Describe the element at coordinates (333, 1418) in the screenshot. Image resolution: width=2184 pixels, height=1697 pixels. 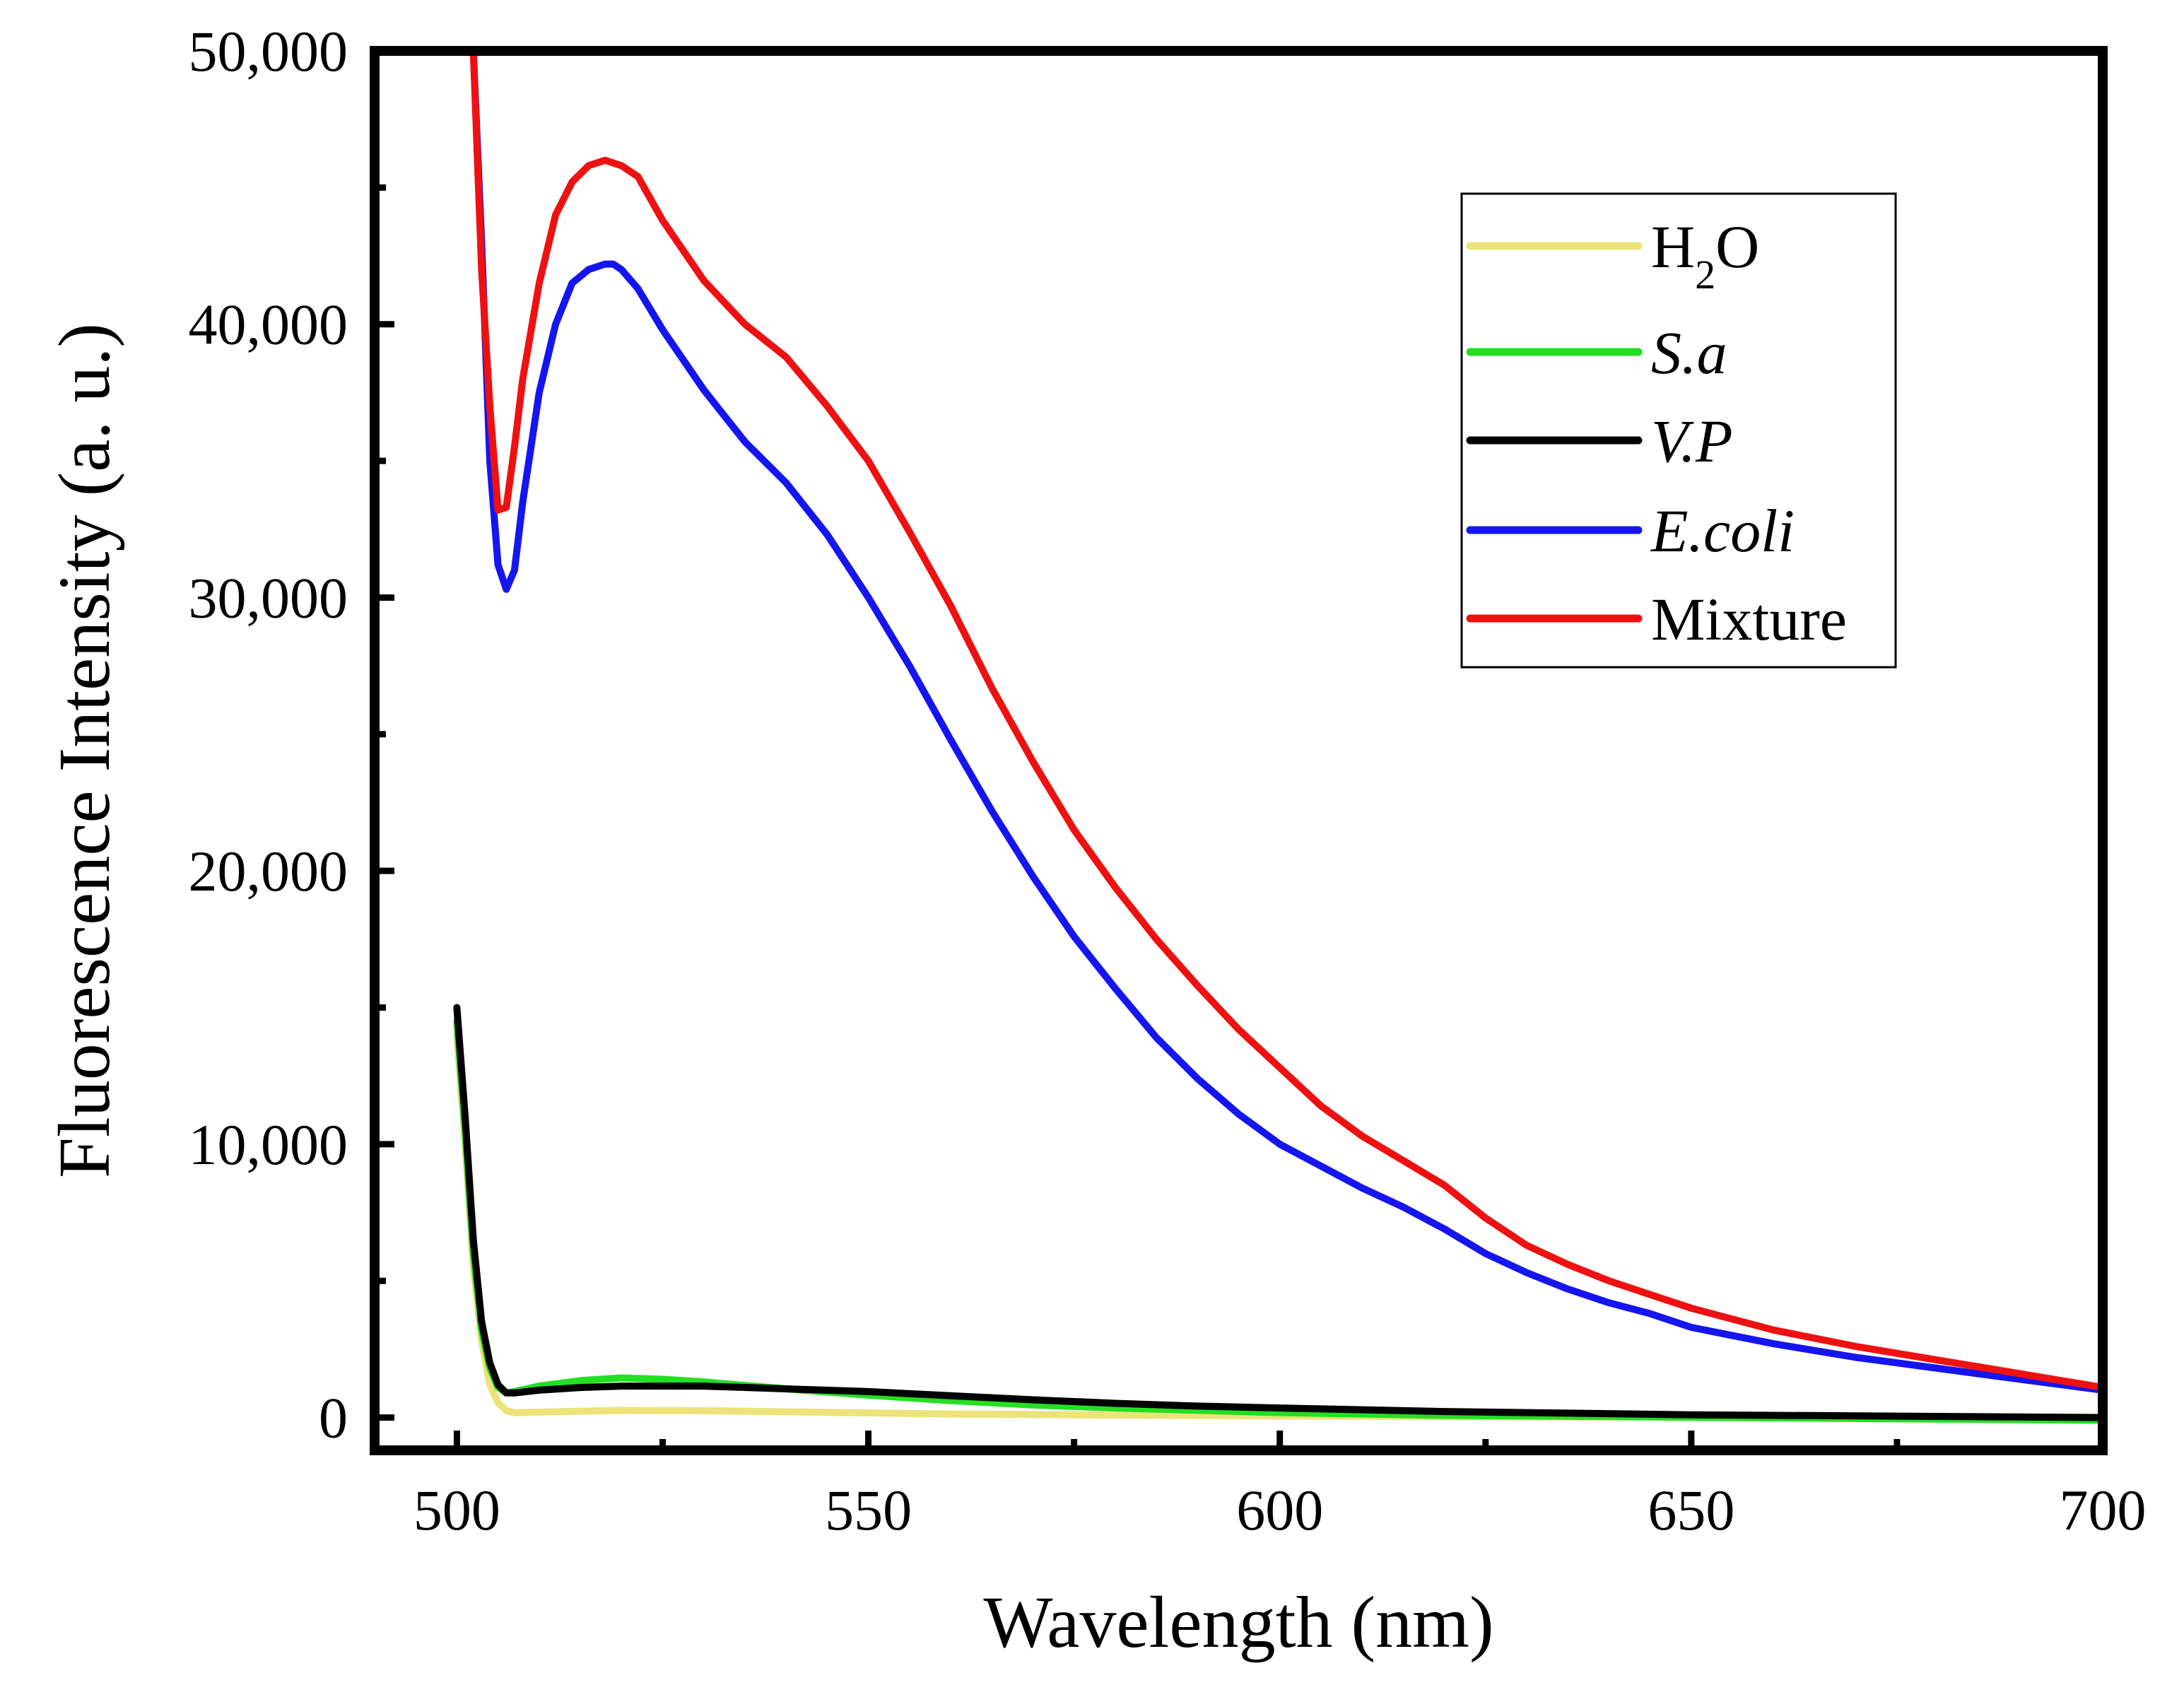
I see `y-tick-label: 0` at that location.